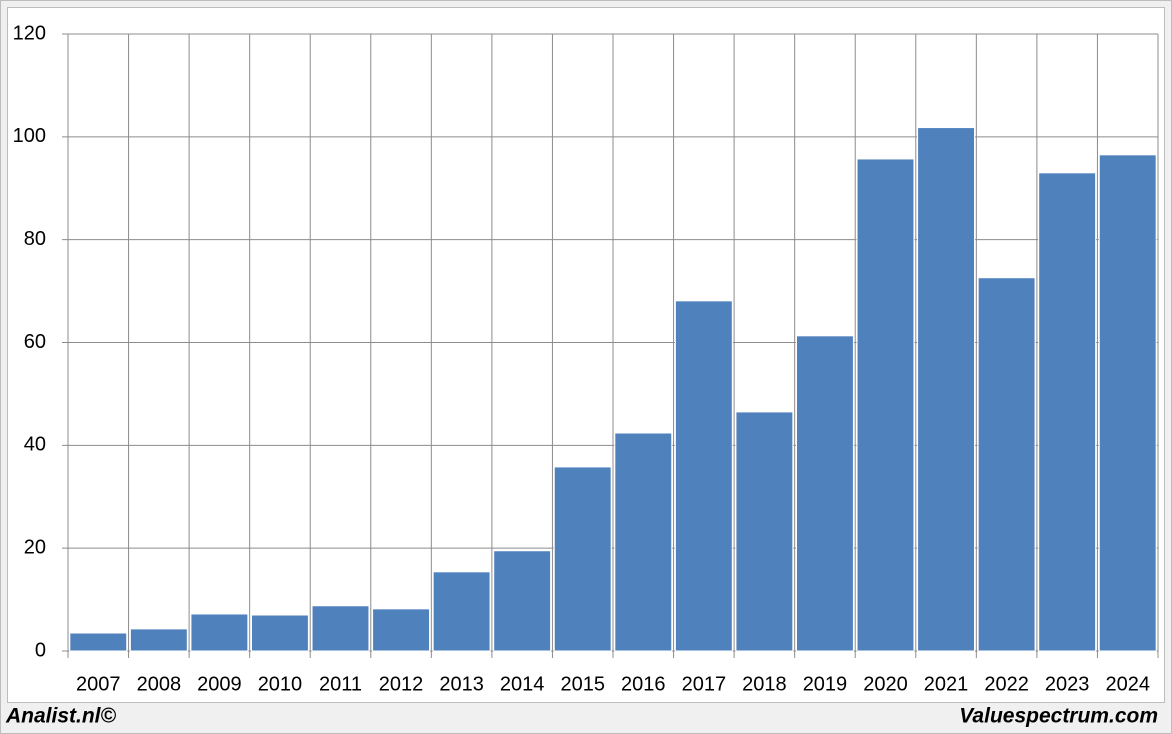 The height and width of the screenshot is (734, 1172). Describe the element at coordinates (61, 716) in the screenshot. I see `footer-left: Analist.nl©` at that location.